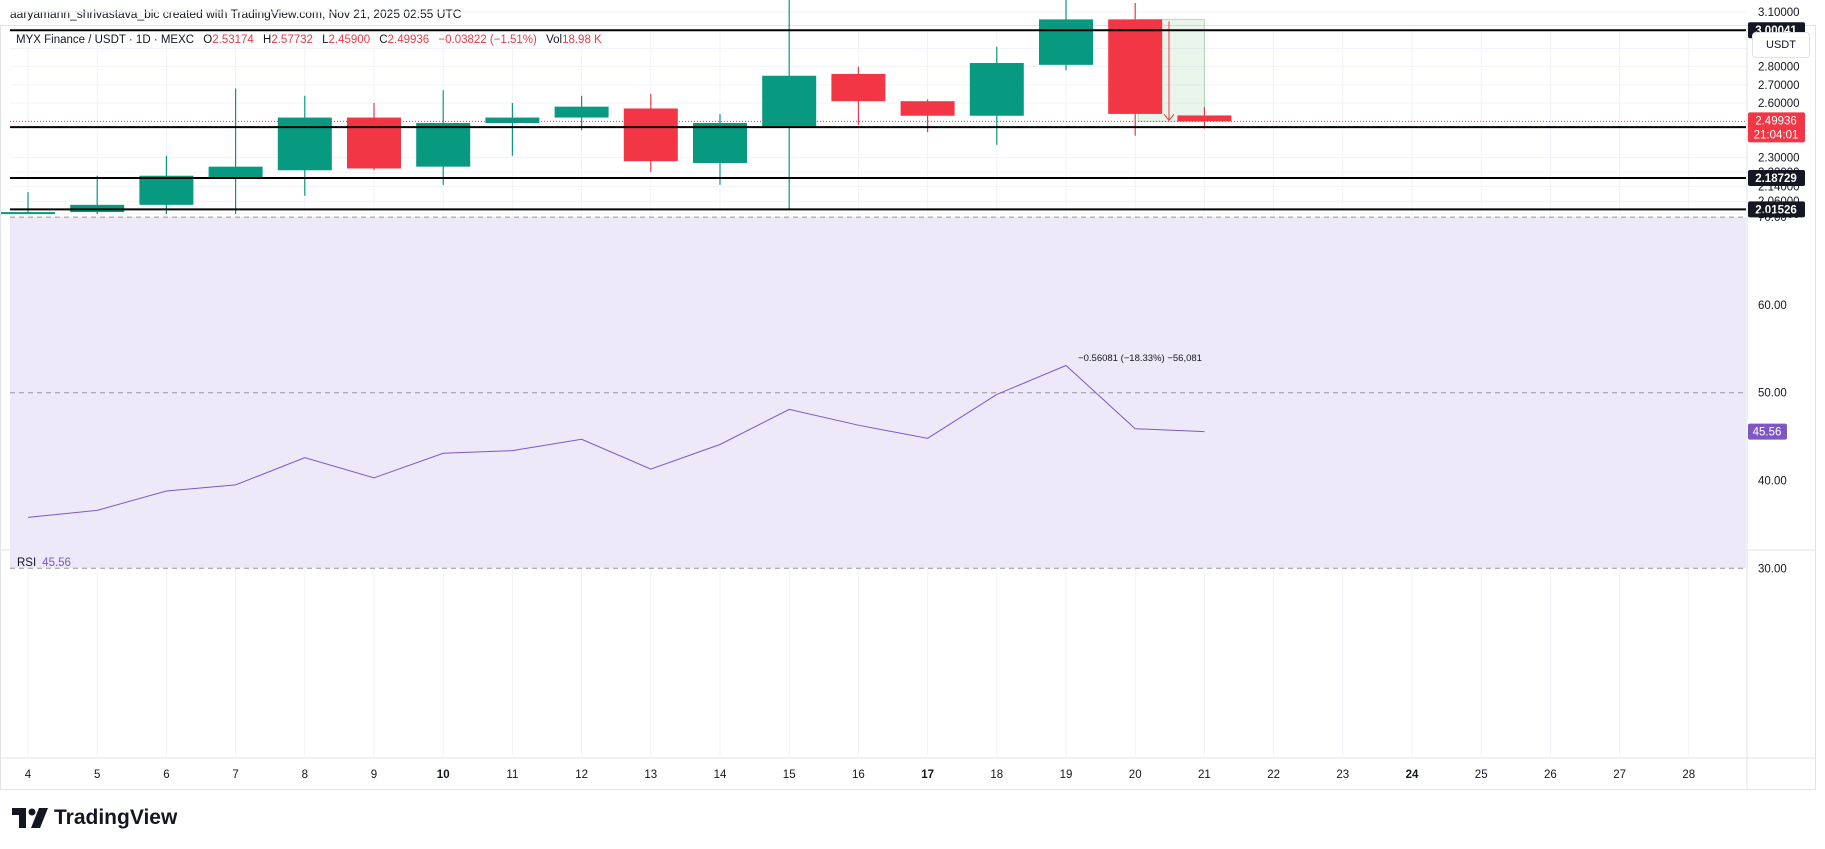  Describe the element at coordinates (1776, 127) in the screenshot. I see `last-price-tag` at that location.